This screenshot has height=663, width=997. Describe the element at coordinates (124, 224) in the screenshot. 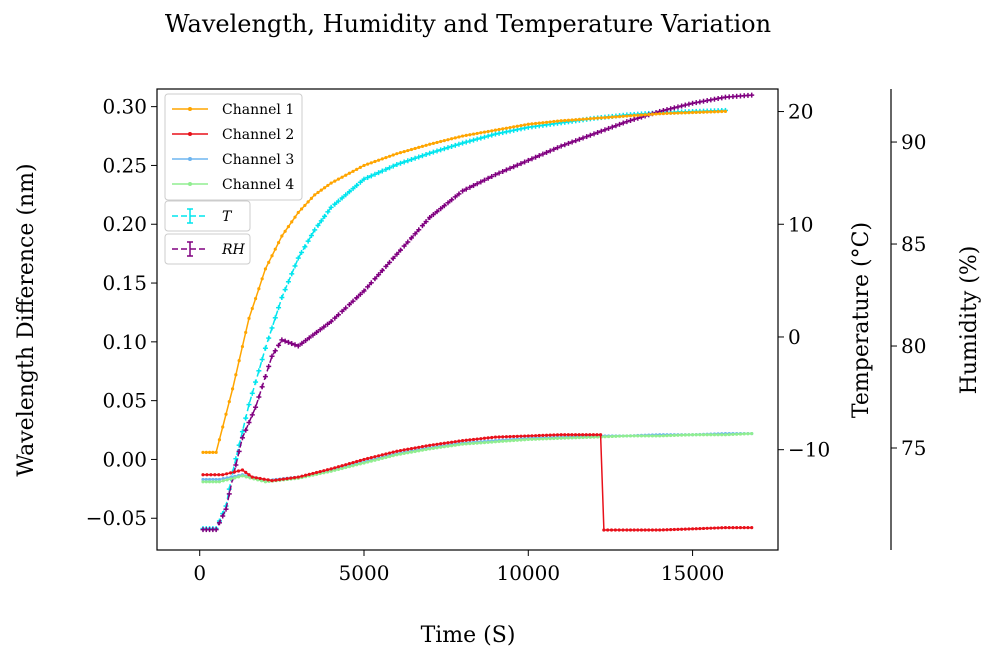

I see `y-tick-label: 0.20` at that location.